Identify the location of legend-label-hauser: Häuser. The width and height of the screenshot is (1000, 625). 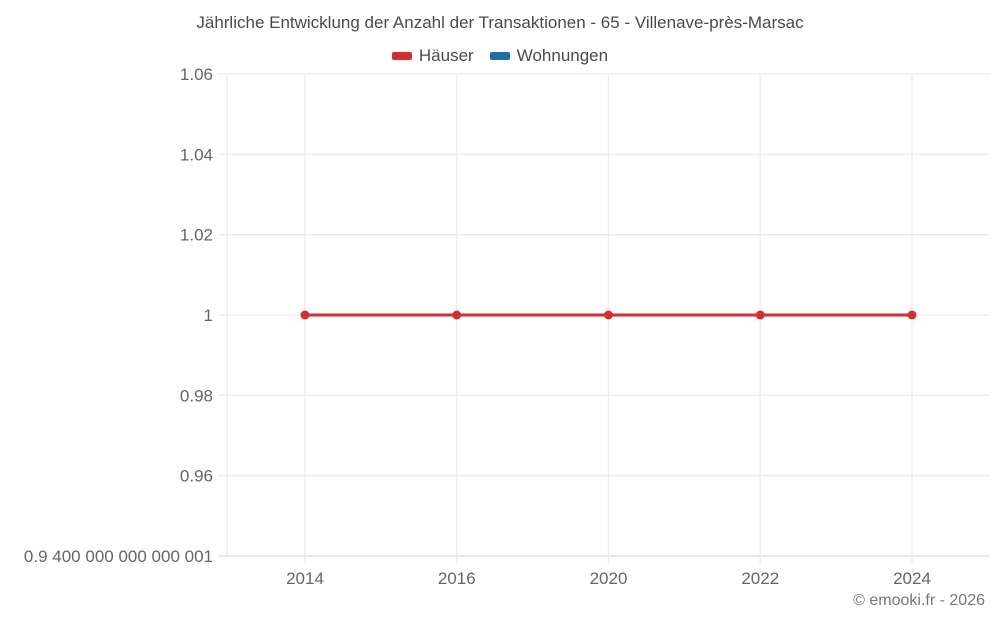
(446, 55).